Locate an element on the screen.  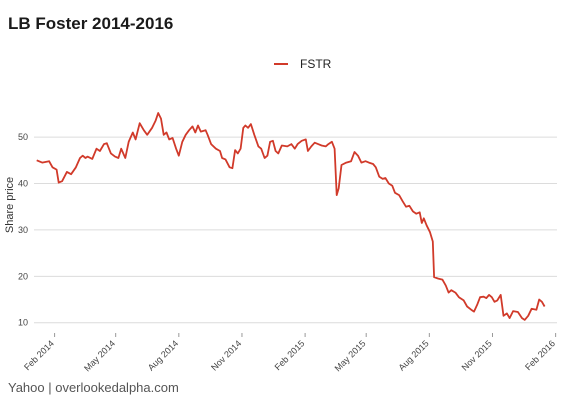
y-axis-title: Share price is located at coordinates (10, 205).